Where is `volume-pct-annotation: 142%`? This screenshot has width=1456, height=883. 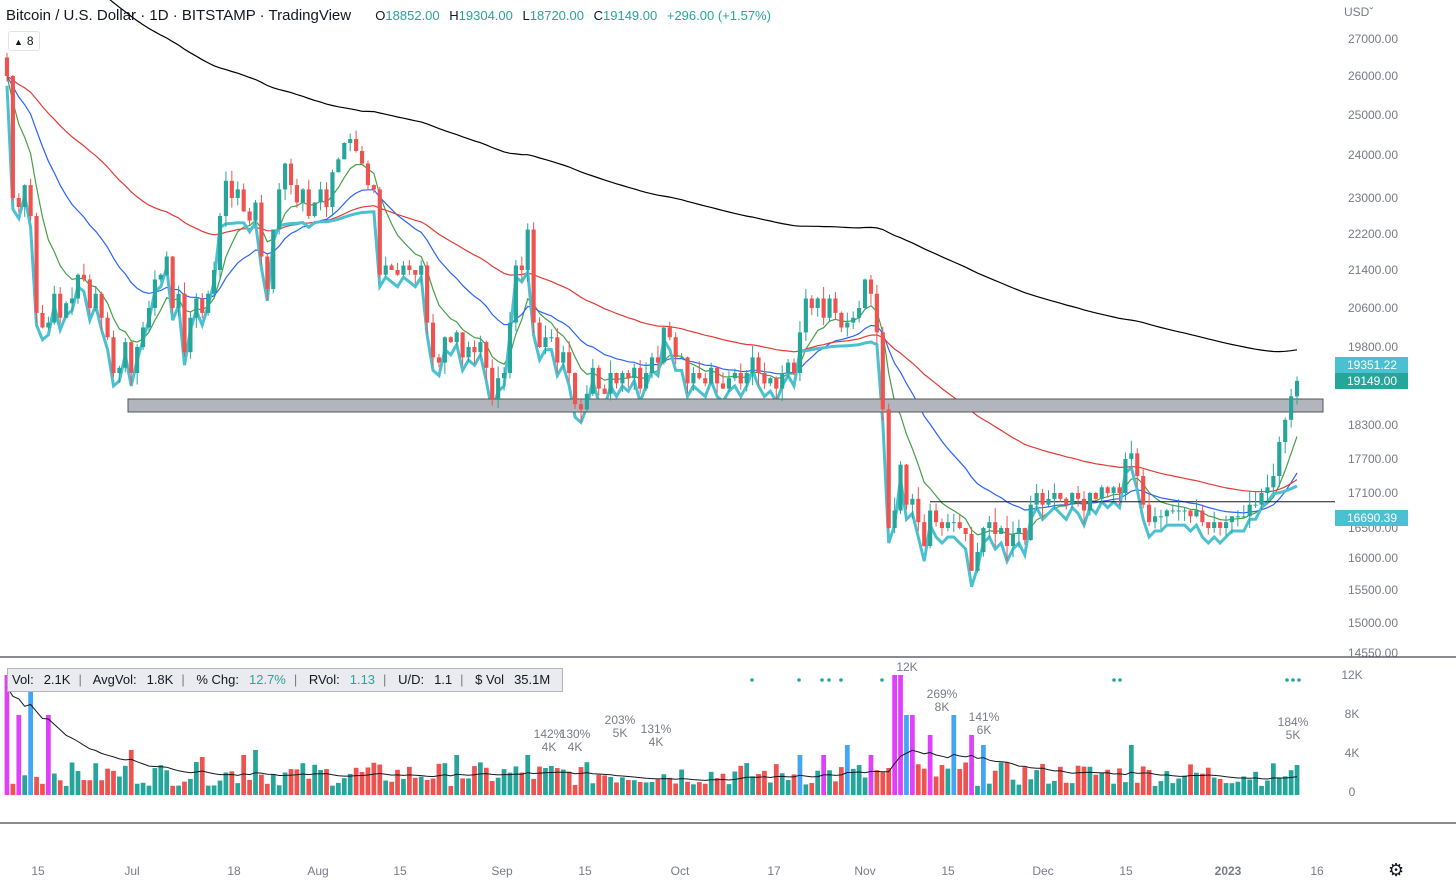 volume-pct-annotation: 142% is located at coordinates (549, 734).